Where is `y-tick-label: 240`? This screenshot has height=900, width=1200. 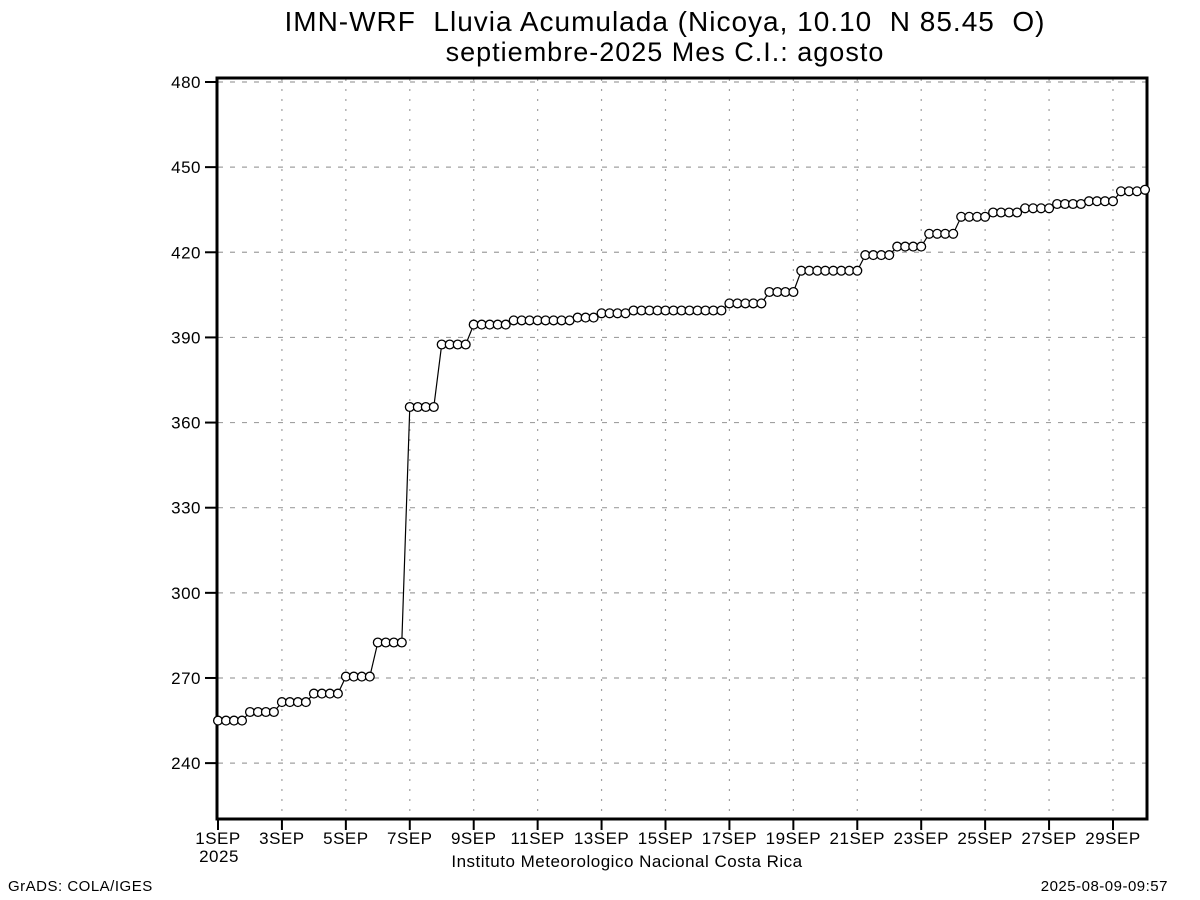 y-tick-label: 240 is located at coordinates (186, 763).